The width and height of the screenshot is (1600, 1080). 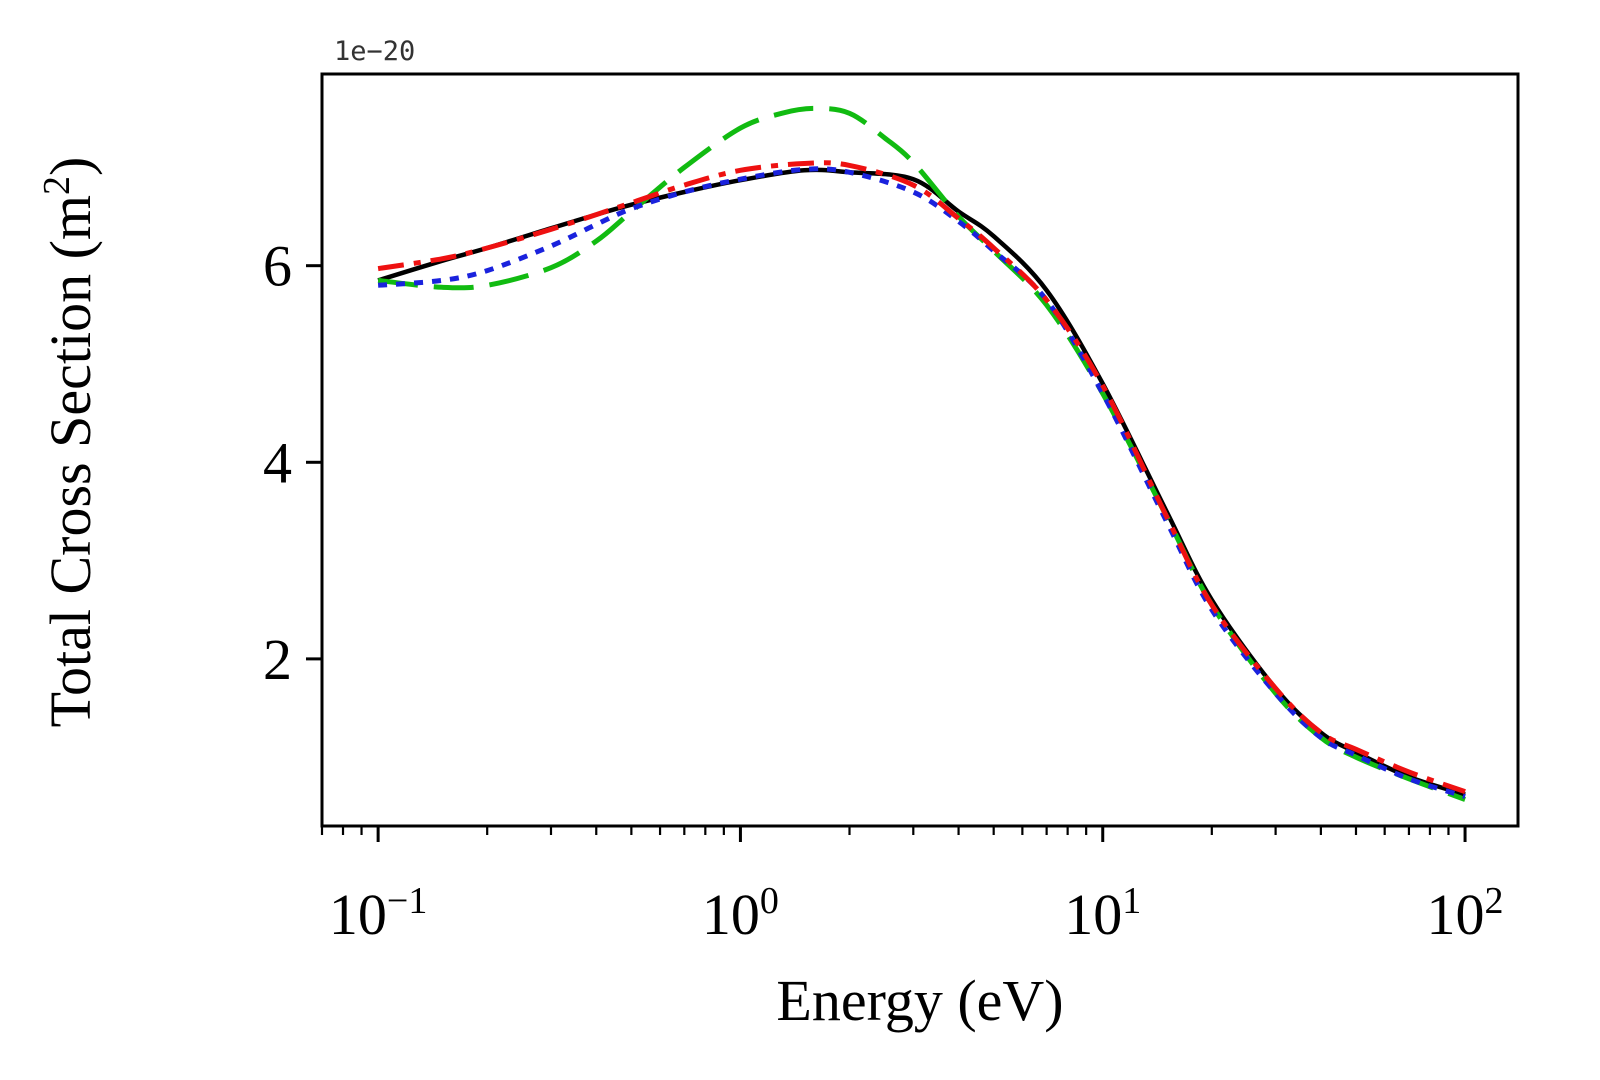 What do you see at coordinates (277, 266) in the screenshot?
I see `y-tick-label: 6` at bounding box center [277, 266].